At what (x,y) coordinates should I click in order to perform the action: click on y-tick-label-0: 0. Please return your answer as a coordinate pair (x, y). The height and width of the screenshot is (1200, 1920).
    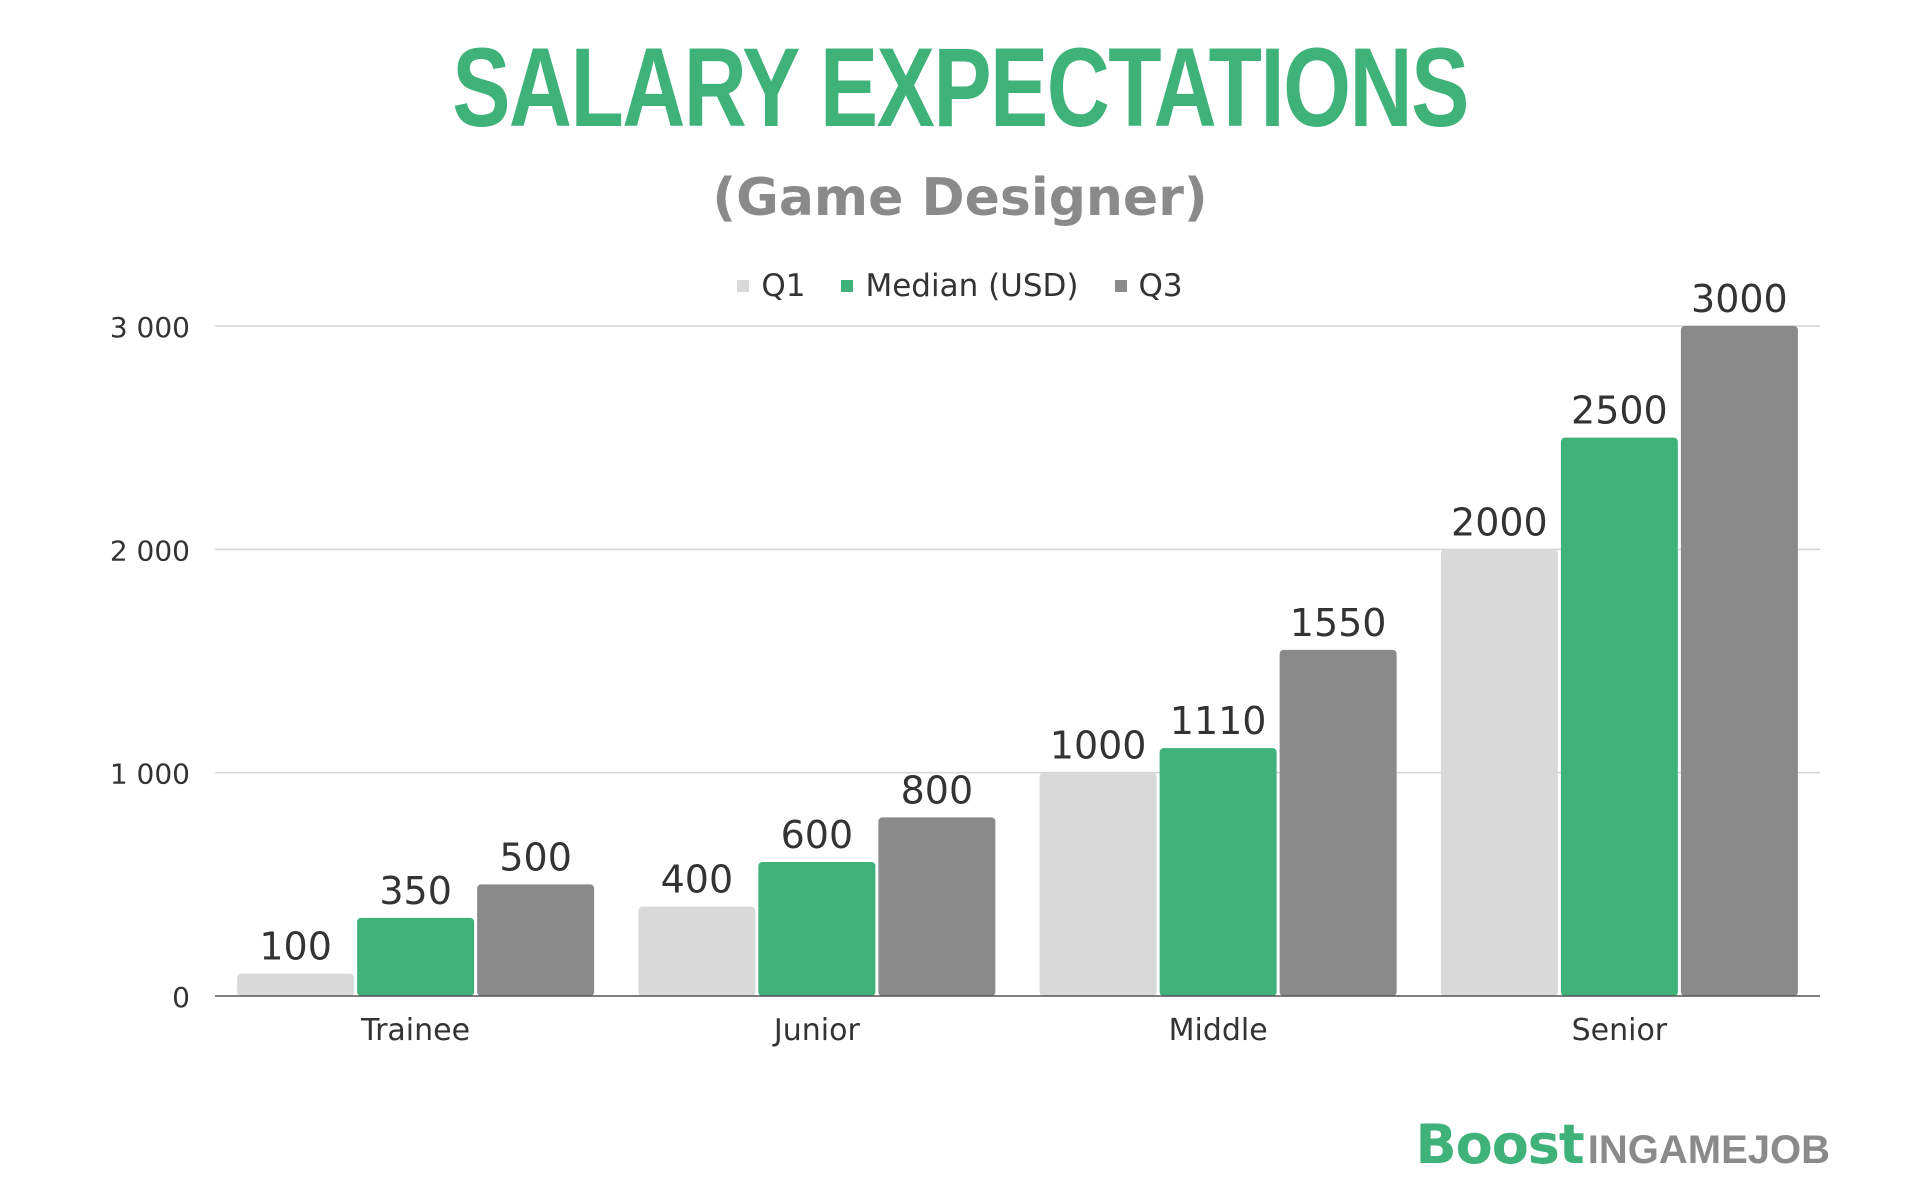
    Looking at the image, I should click on (181, 997).